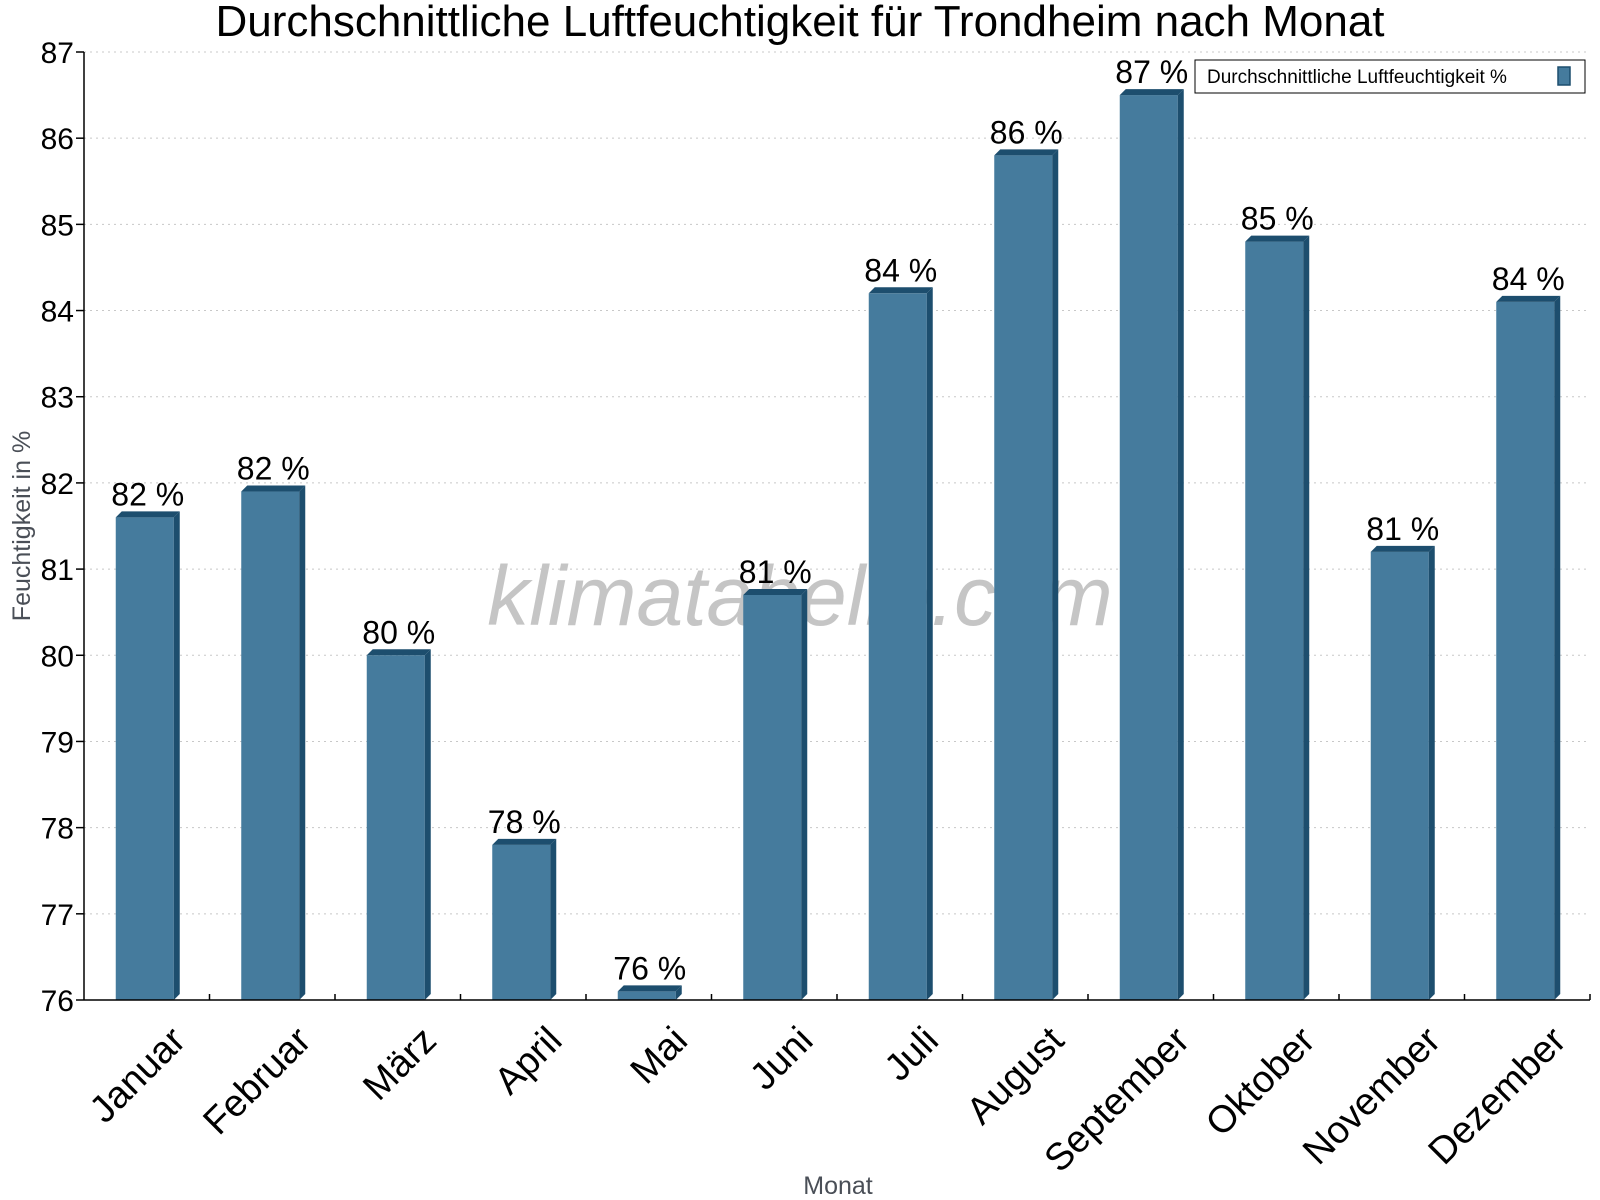 The image size is (1600, 1200). I want to click on x-tick-label: Juni, so click(781, 1058).